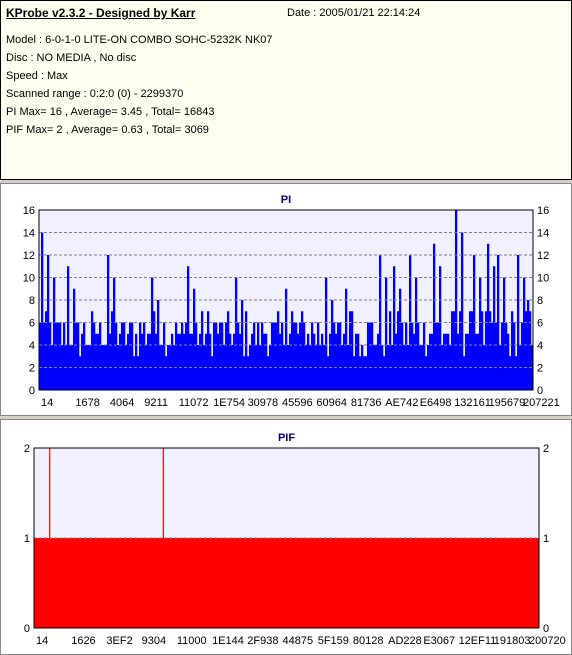 The height and width of the screenshot is (655, 572). What do you see at coordinates (546, 539) in the screenshot?
I see `y-tick-label-right: 1` at bounding box center [546, 539].